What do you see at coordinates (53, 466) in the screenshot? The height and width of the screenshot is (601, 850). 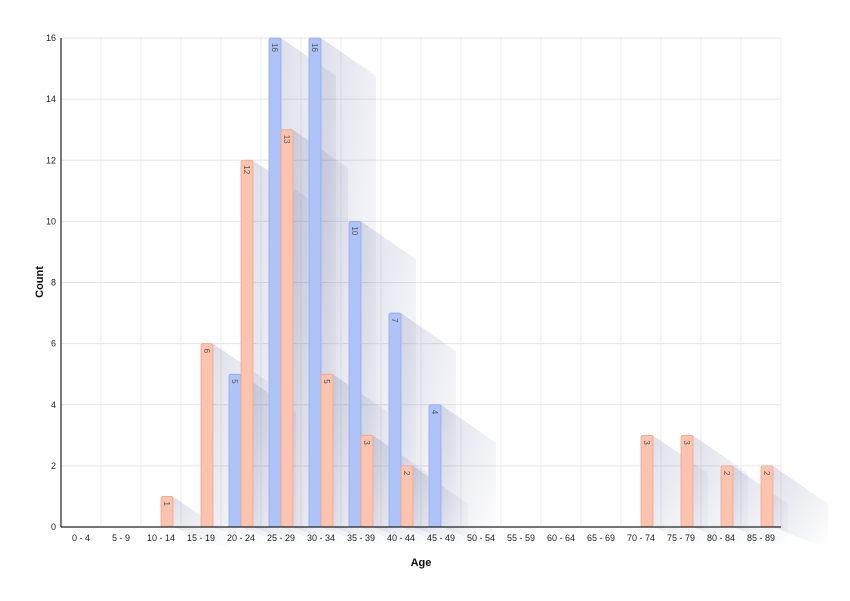 I see `y-tick-label: 2` at bounding box center [53, 466].